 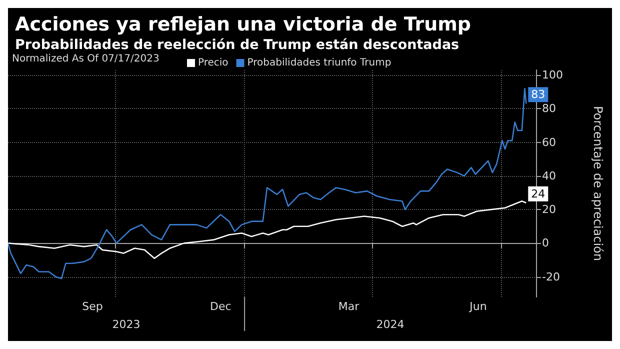 I want to click on chart-title: Acciones ya reflejan una victoria de Trump, so click(x=243, y=25).